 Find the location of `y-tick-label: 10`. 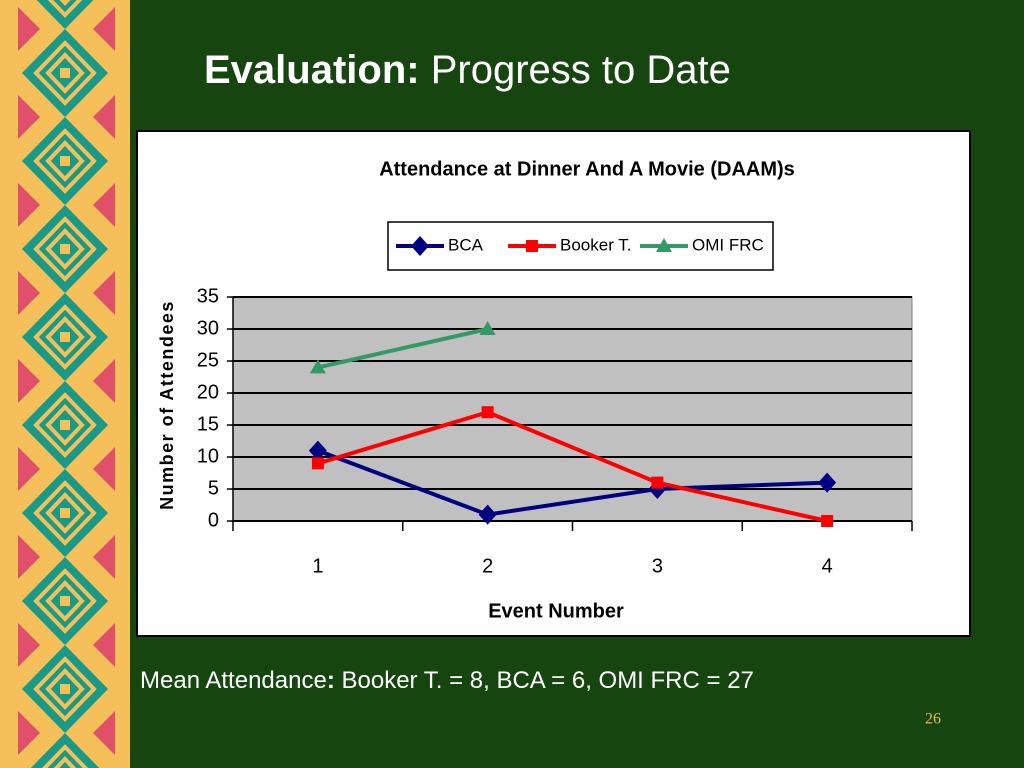

y-tick-label: 10 is located at coordinates (208, 456).